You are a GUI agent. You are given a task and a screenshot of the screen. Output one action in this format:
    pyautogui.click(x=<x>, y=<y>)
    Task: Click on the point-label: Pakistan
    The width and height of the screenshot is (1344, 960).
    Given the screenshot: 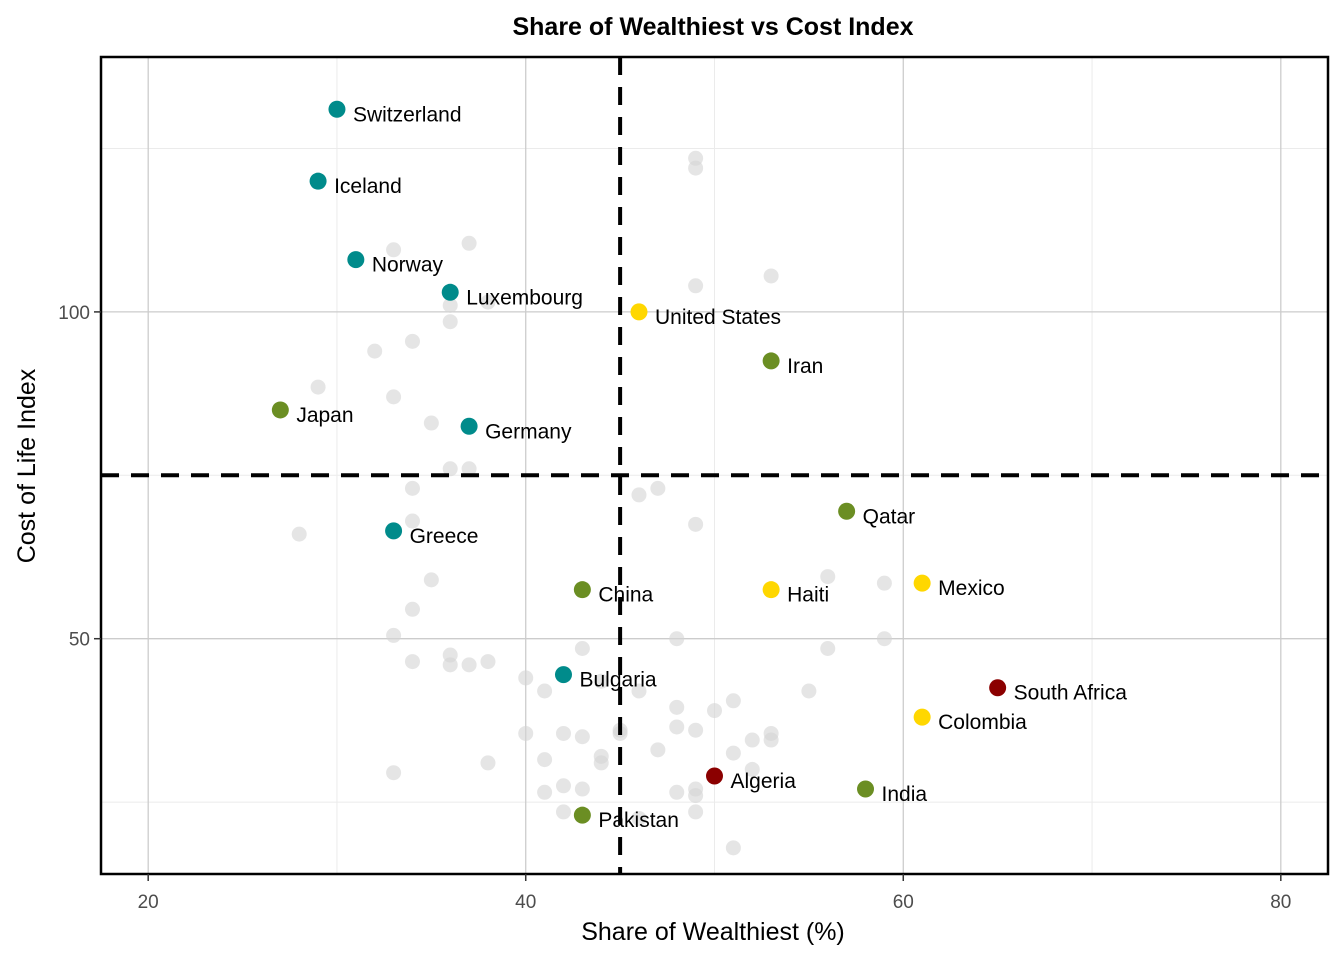 What is the action you would take?
    pyautogui.click(x=638, y=820)
    